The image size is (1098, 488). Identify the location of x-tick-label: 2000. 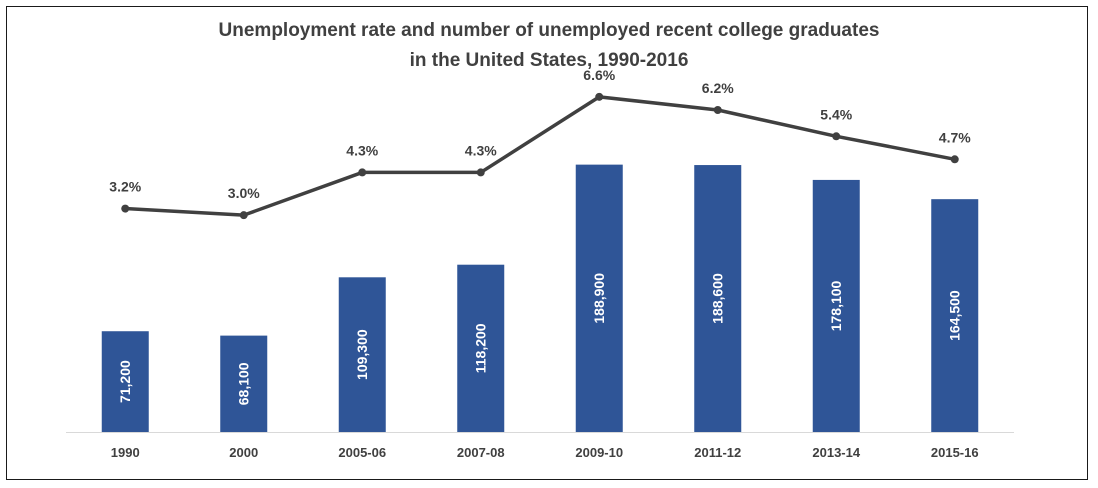
(243, 452).